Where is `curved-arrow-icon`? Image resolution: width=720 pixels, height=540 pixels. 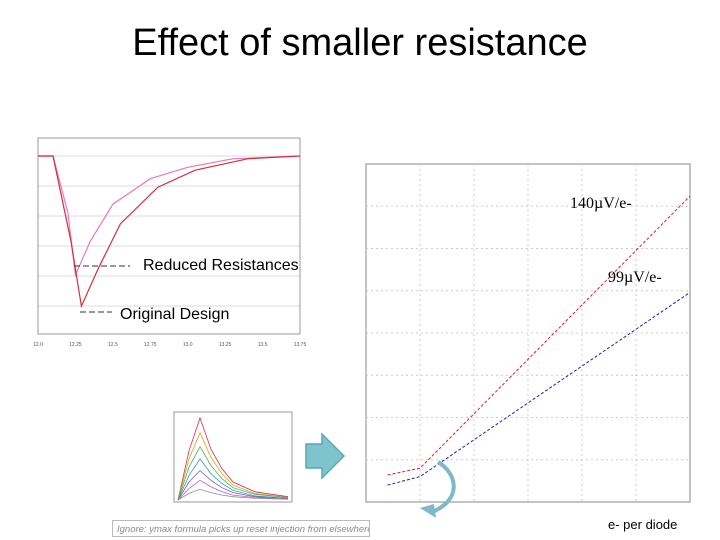
curved-arrow-icon is located at coordinates (438, 489).